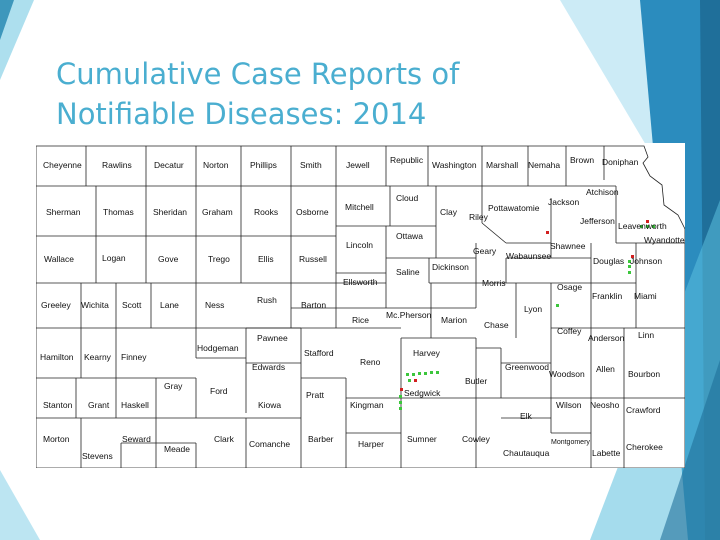  What do you see at coordinates (570, 442) in the screenshot?
I see `county-label: Montgomery` at bounding box center [570, 442].